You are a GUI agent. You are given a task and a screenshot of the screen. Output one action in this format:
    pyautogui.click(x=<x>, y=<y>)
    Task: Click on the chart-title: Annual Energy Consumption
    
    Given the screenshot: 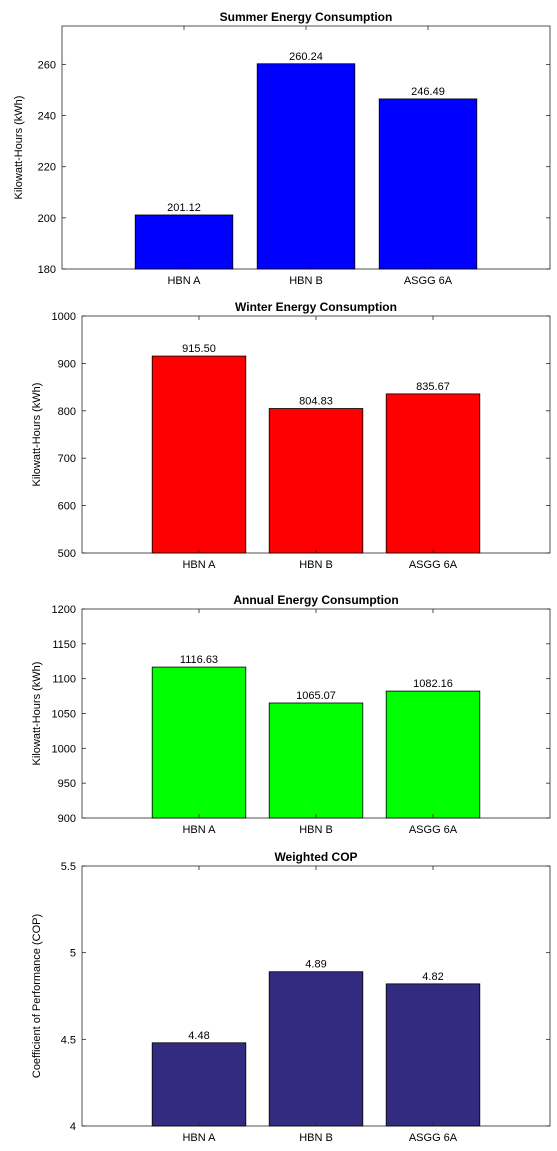 What is the action you would take?
    pyautogui.click(x=315, y=600)
    